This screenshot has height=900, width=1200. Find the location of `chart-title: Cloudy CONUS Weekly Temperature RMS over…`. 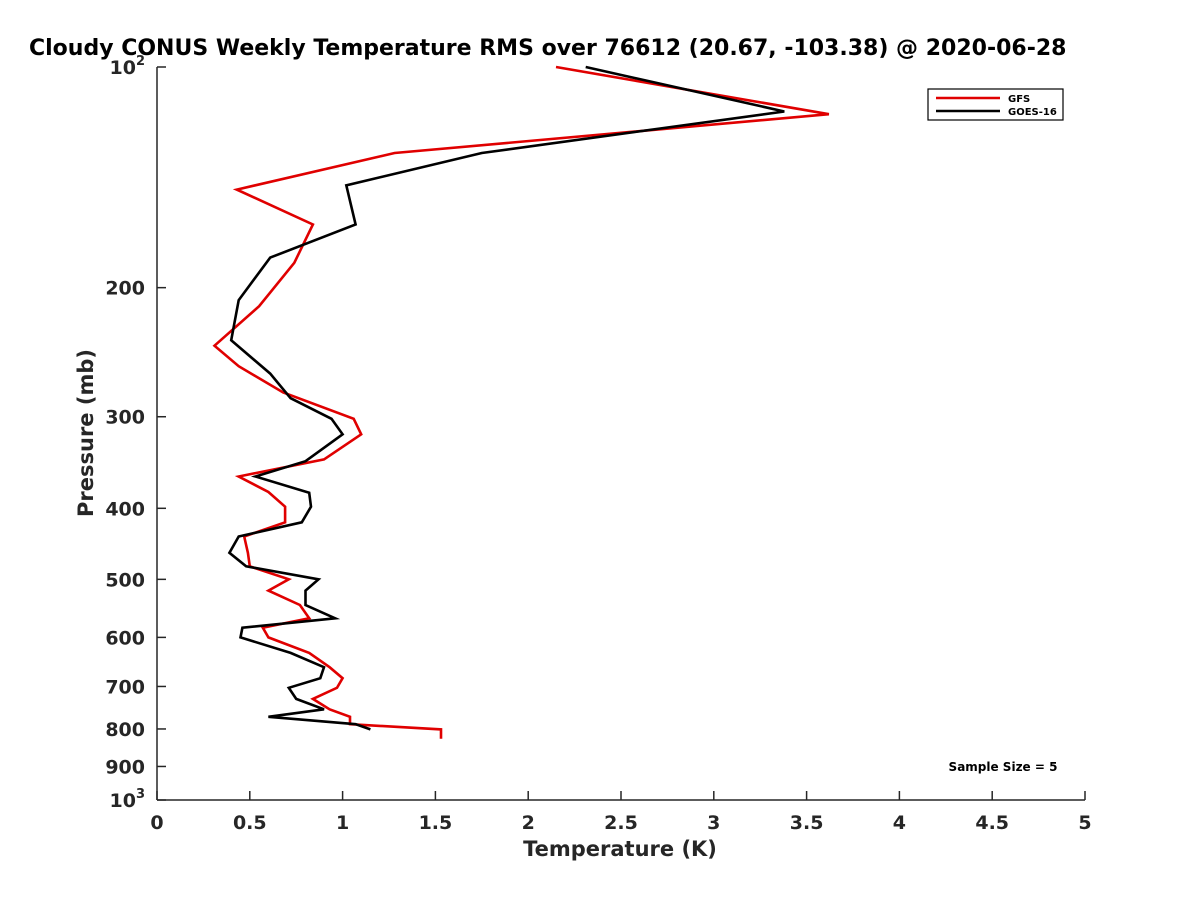

chart-title: Cloudy CONUS Weekly Temperature RMS over… is located at coordinates (547, 48).